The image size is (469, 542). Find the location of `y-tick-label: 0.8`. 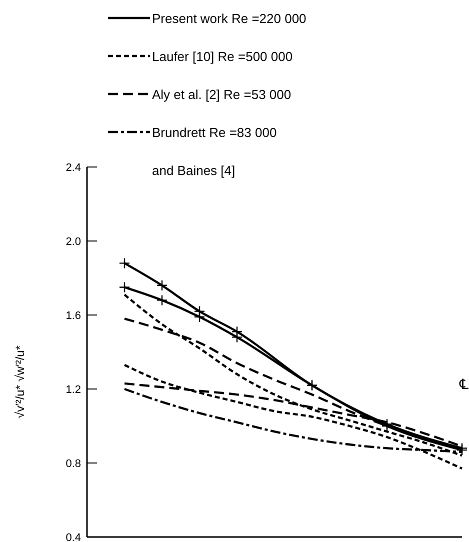

y-tick-label: 0.8 is located at coordinates (73, 464).